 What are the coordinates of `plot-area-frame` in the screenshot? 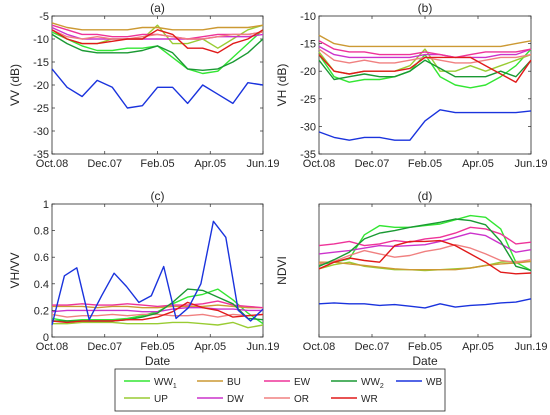 It's located at (425, 85).